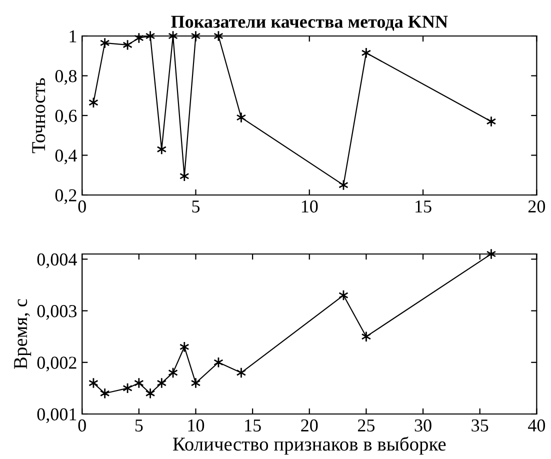 The width and height of the screenshot is (551, 459). What do you see at coordinates (309, 445) in the screenshot?
I see `x-axis-title: Количество признаков в выборке` at bounding box center [309, 445].